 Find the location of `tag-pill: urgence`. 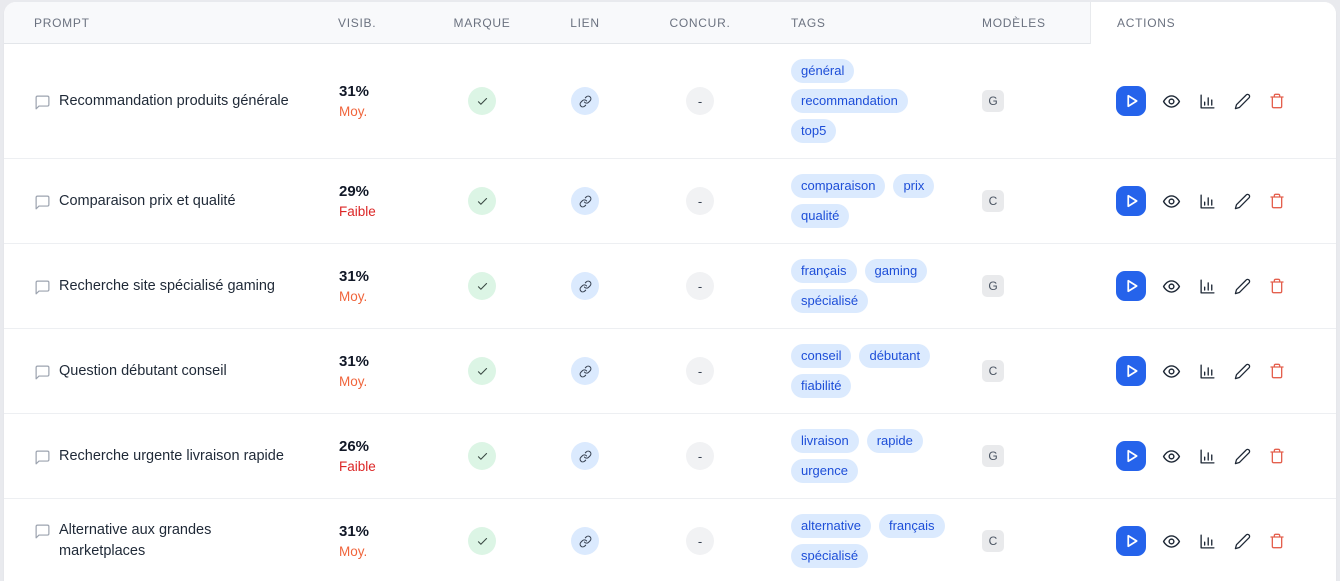

tag-pill: urgence is located at coordinates (824, 471).